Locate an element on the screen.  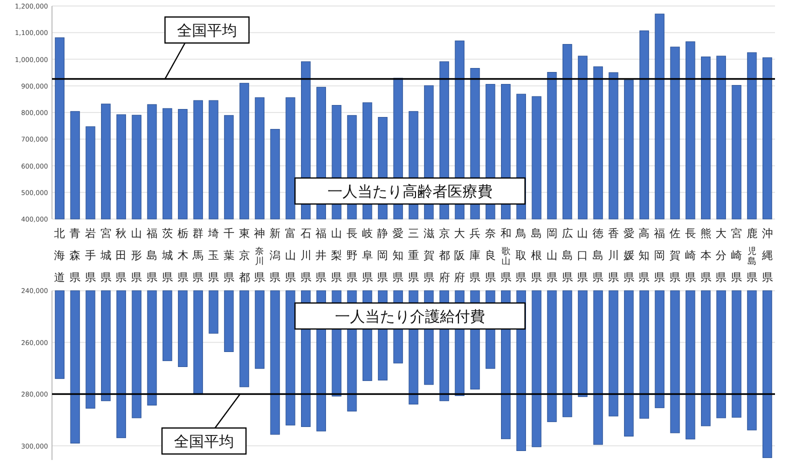
x-tick-label: 福井県 is located at coordinates (321, 255).